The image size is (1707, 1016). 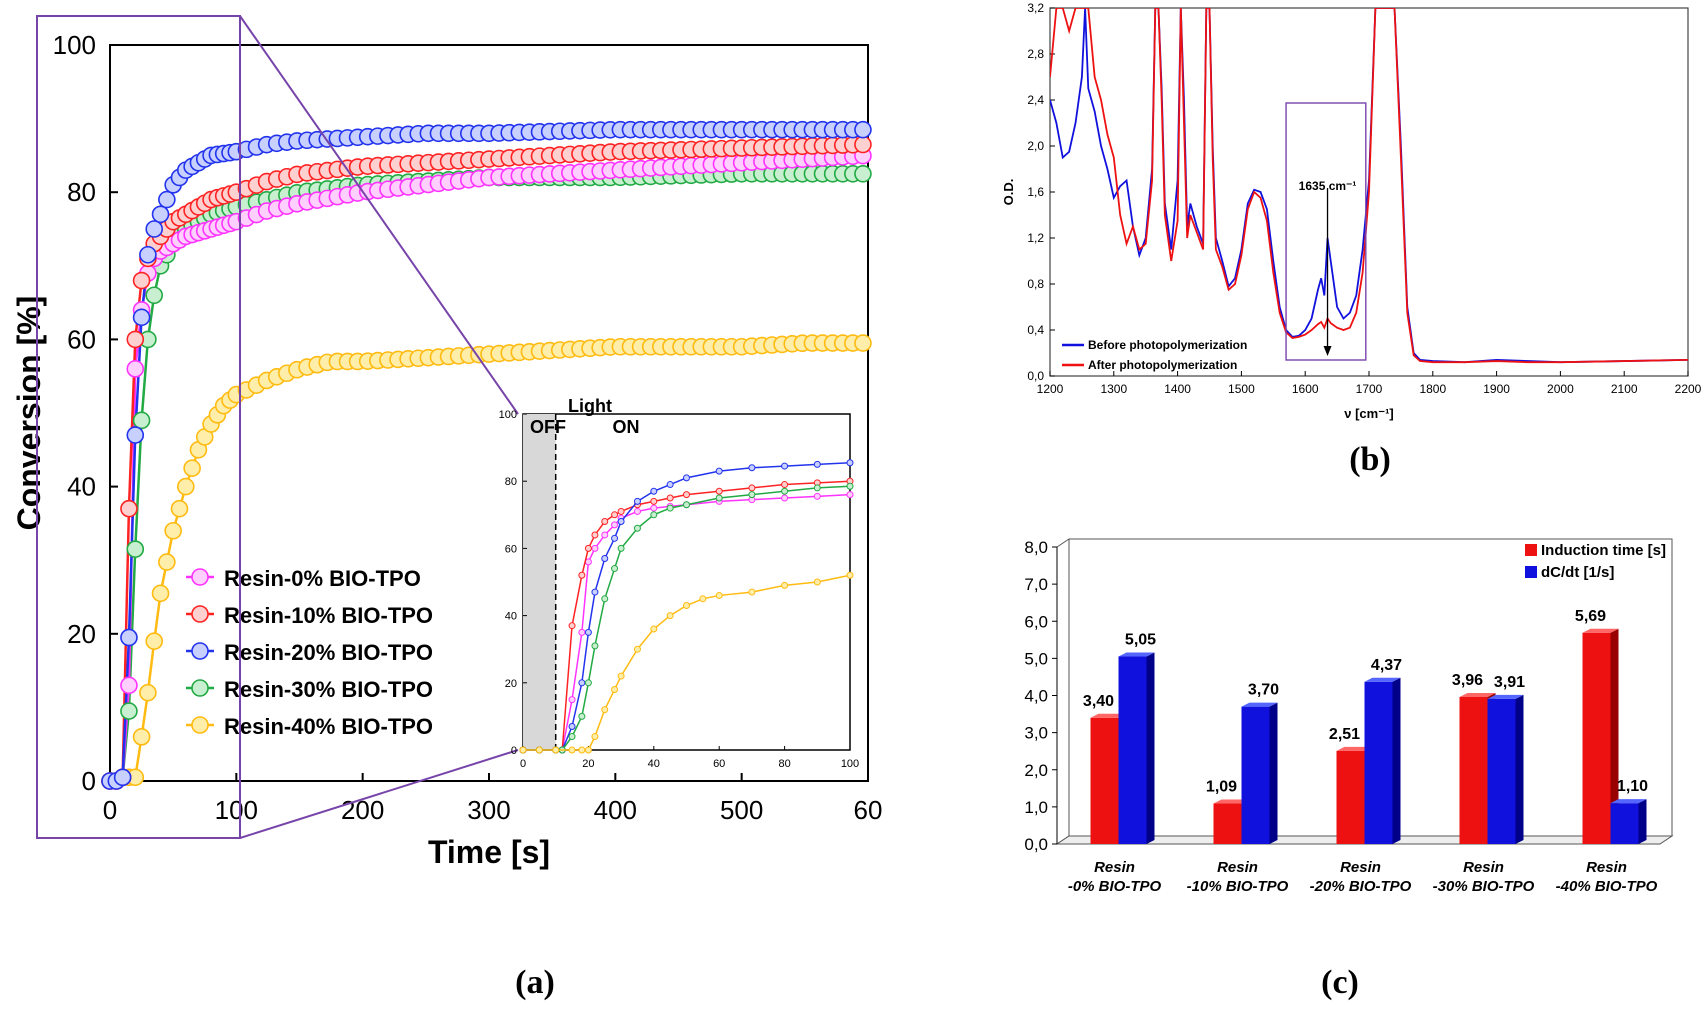 I want to click on zoom-connector-bottom, so click(x=379, y=794).